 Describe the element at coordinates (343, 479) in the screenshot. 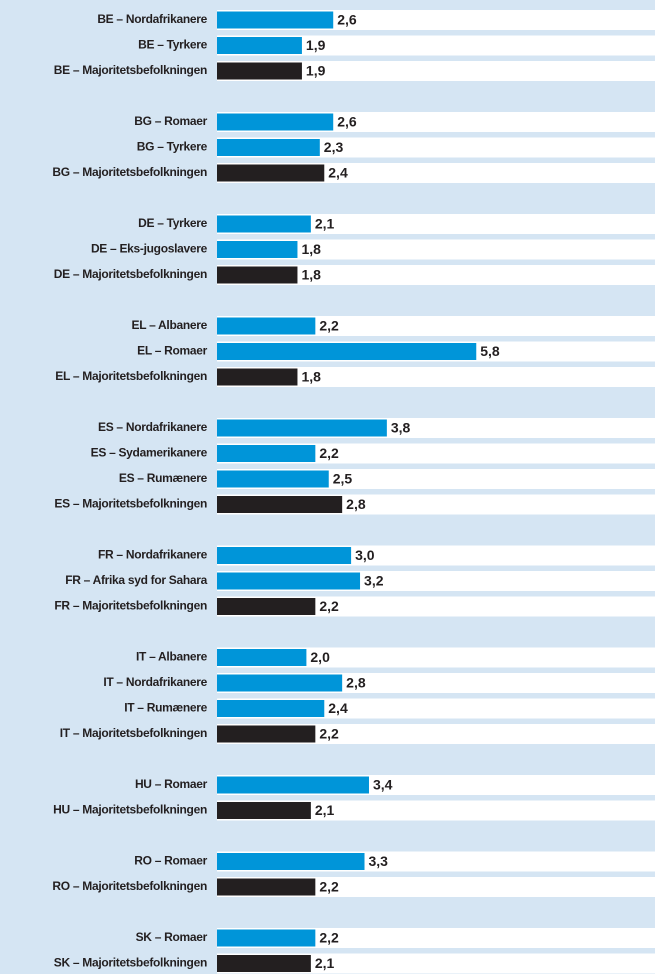

I see `value-label: 2,5` at that location.